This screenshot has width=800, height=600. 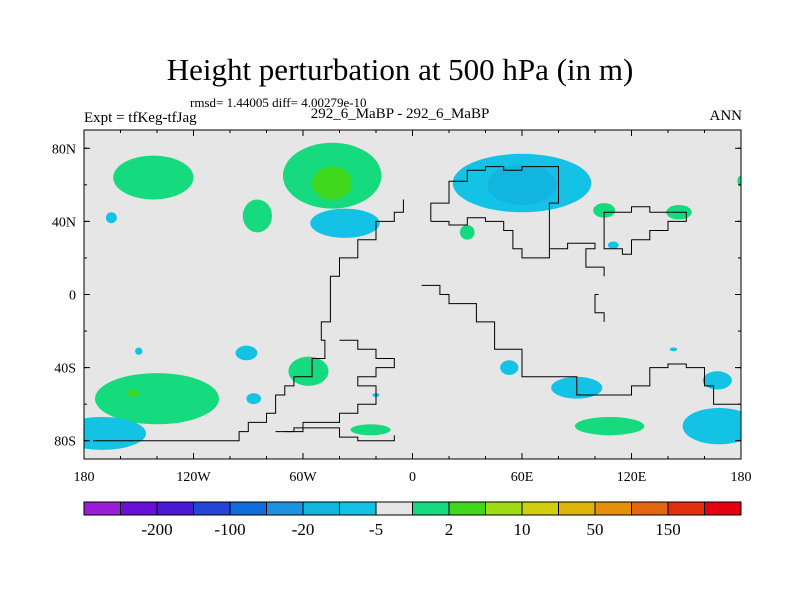 I want to click on colorbar-label: -20, so click(x=303, y=529).